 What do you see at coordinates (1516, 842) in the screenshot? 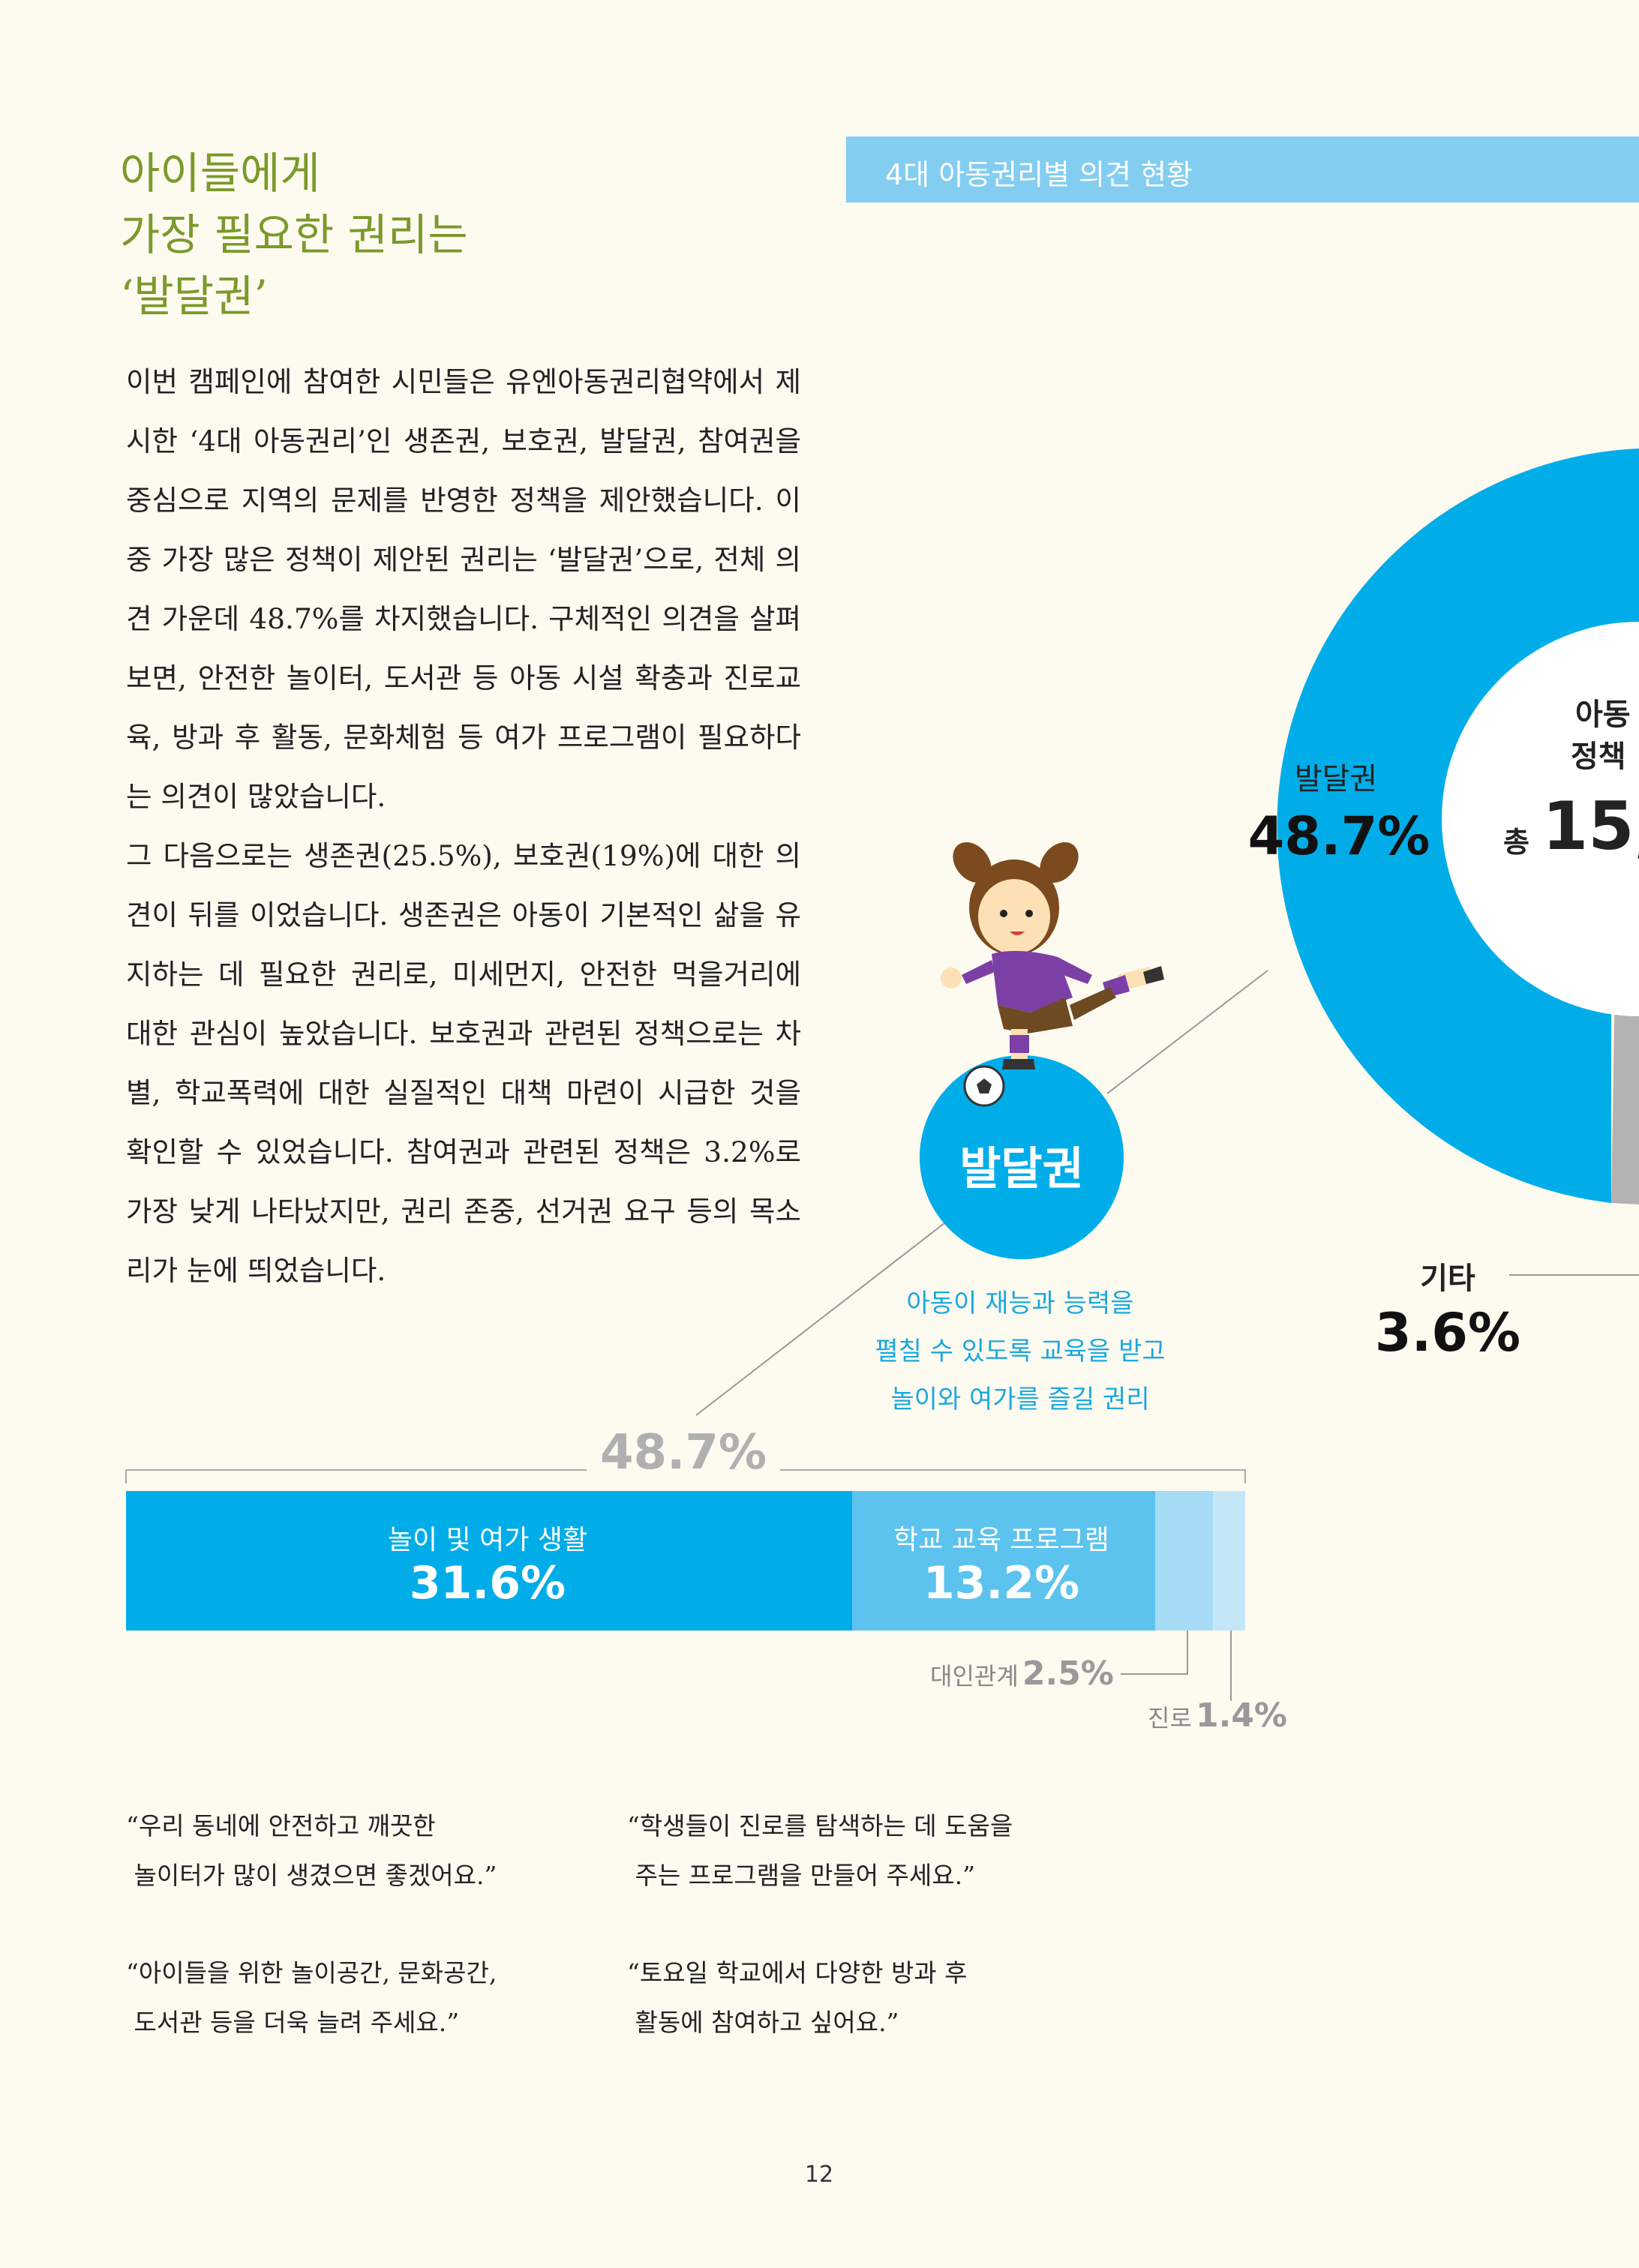
I see `donut-center-prefix: 총` at bounding box center [1516, 842].